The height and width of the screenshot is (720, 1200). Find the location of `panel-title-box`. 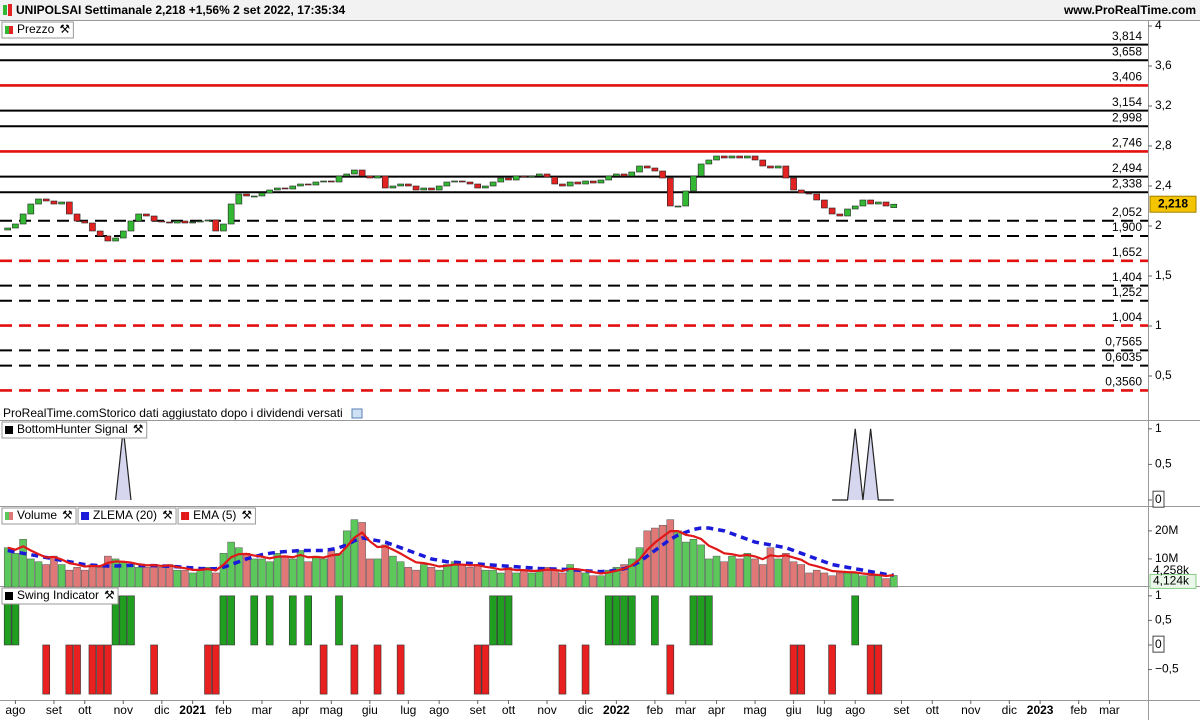

panel-title-box is located at coordinates (74, 430).